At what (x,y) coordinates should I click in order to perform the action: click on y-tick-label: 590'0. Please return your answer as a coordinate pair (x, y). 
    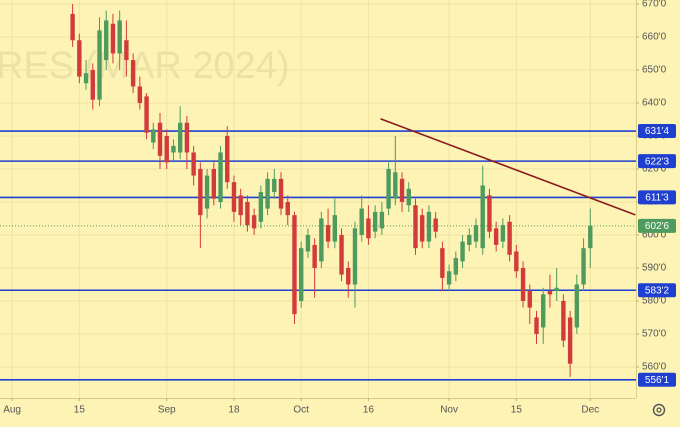
    Looking at the image, I should click on (654, 268).